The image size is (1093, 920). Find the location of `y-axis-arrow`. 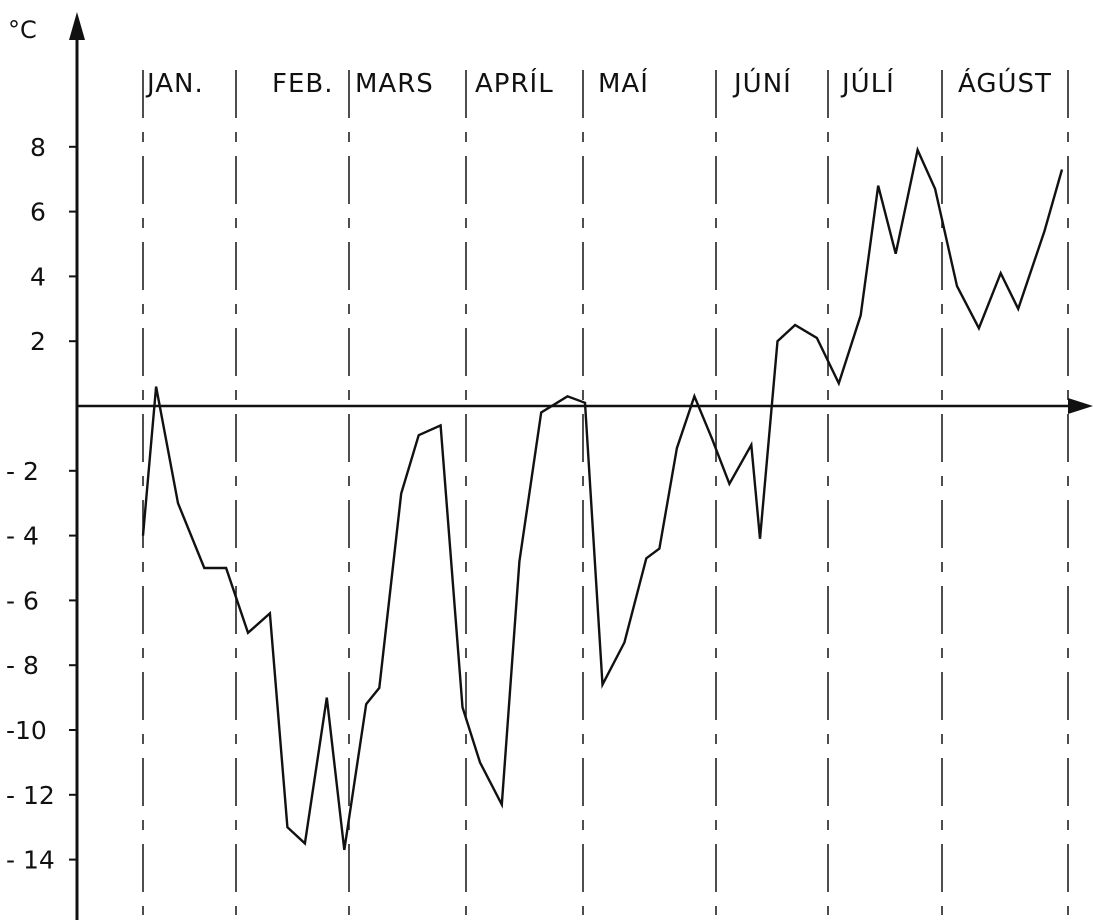

y-axis-arrow is located at coordinates (77, 26).